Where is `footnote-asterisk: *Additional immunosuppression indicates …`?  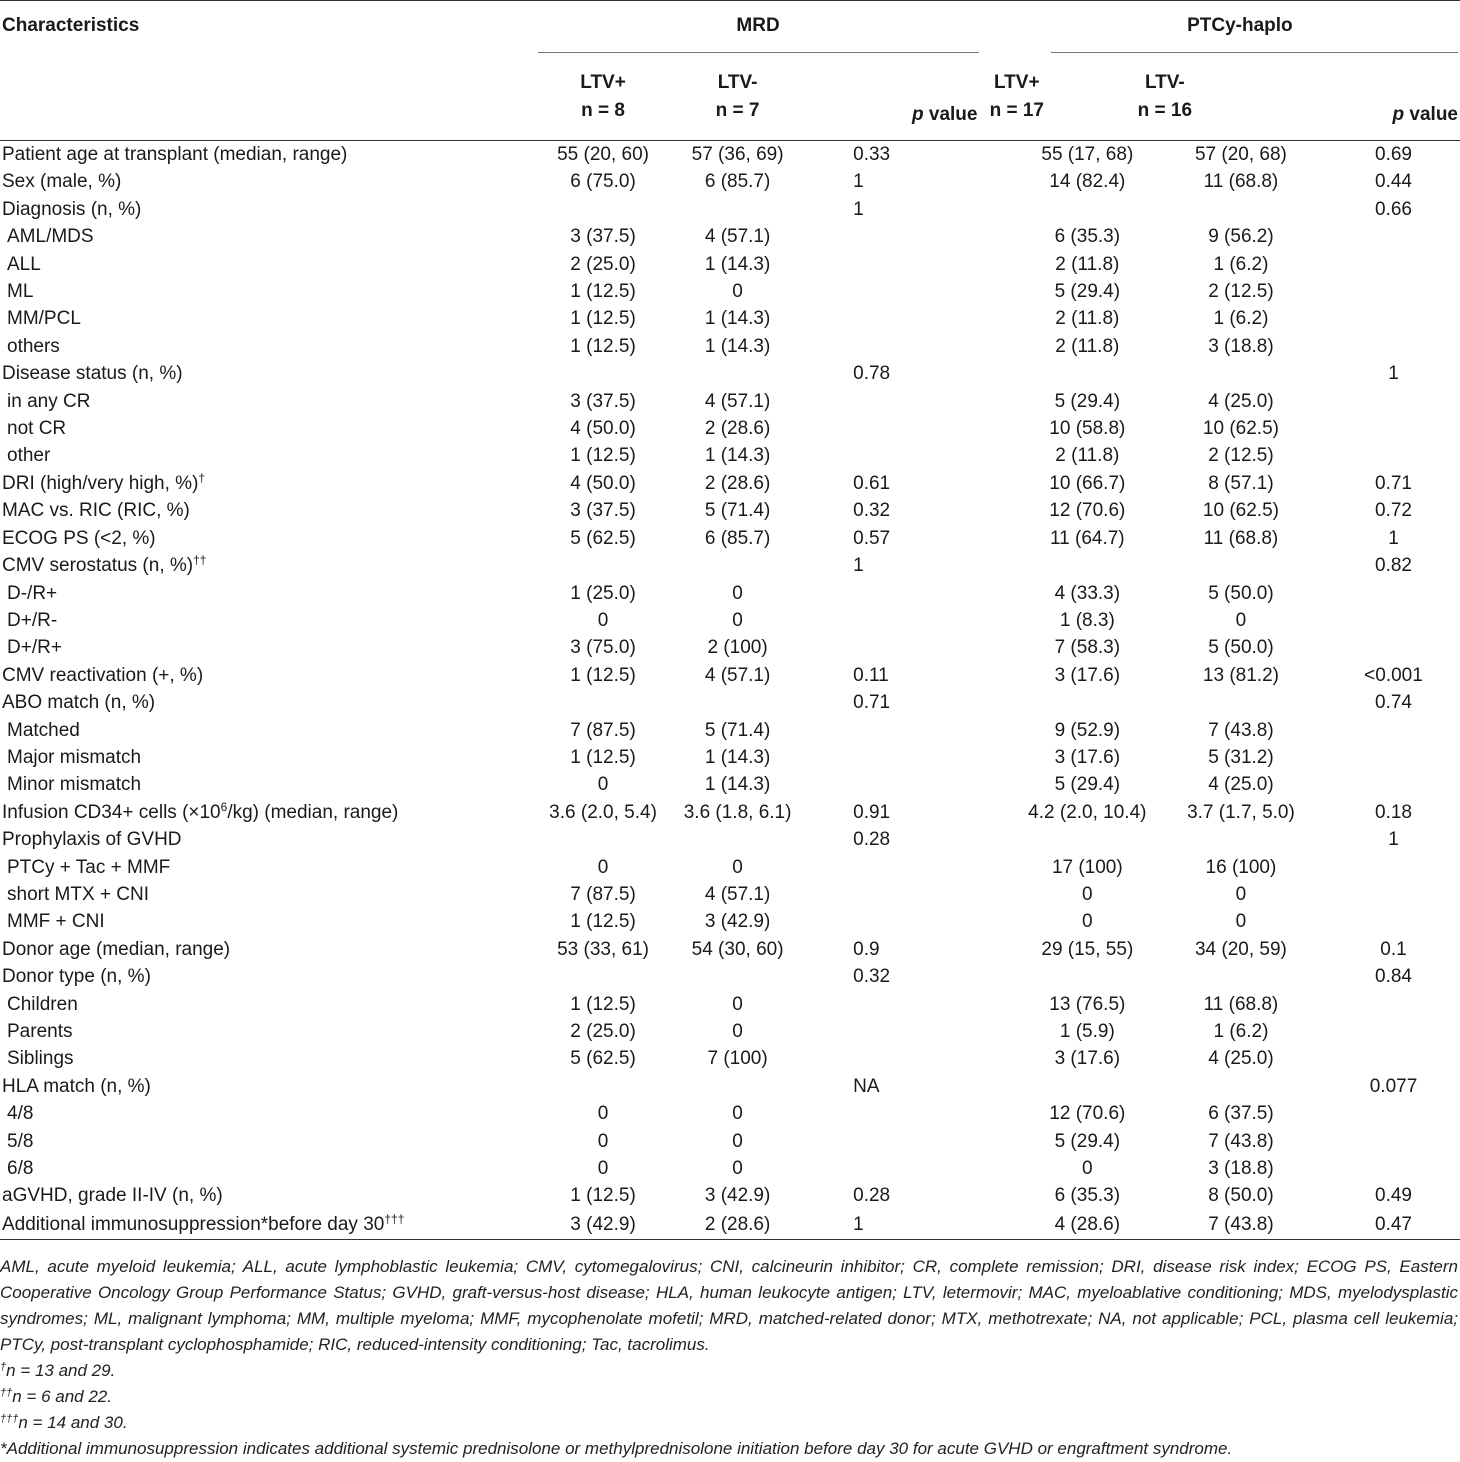
footnote-asterisk: *Additional immunosuppression indicates … is located at coordinates (616, 1448).